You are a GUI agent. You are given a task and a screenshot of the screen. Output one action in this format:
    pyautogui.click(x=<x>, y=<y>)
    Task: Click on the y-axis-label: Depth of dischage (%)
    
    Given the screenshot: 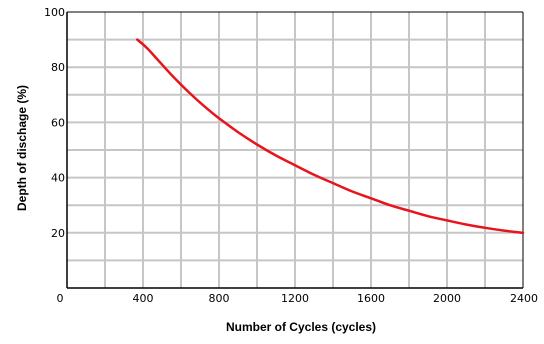 What is the action you would take?
    pyautogui.click(x=22, y=148)
    